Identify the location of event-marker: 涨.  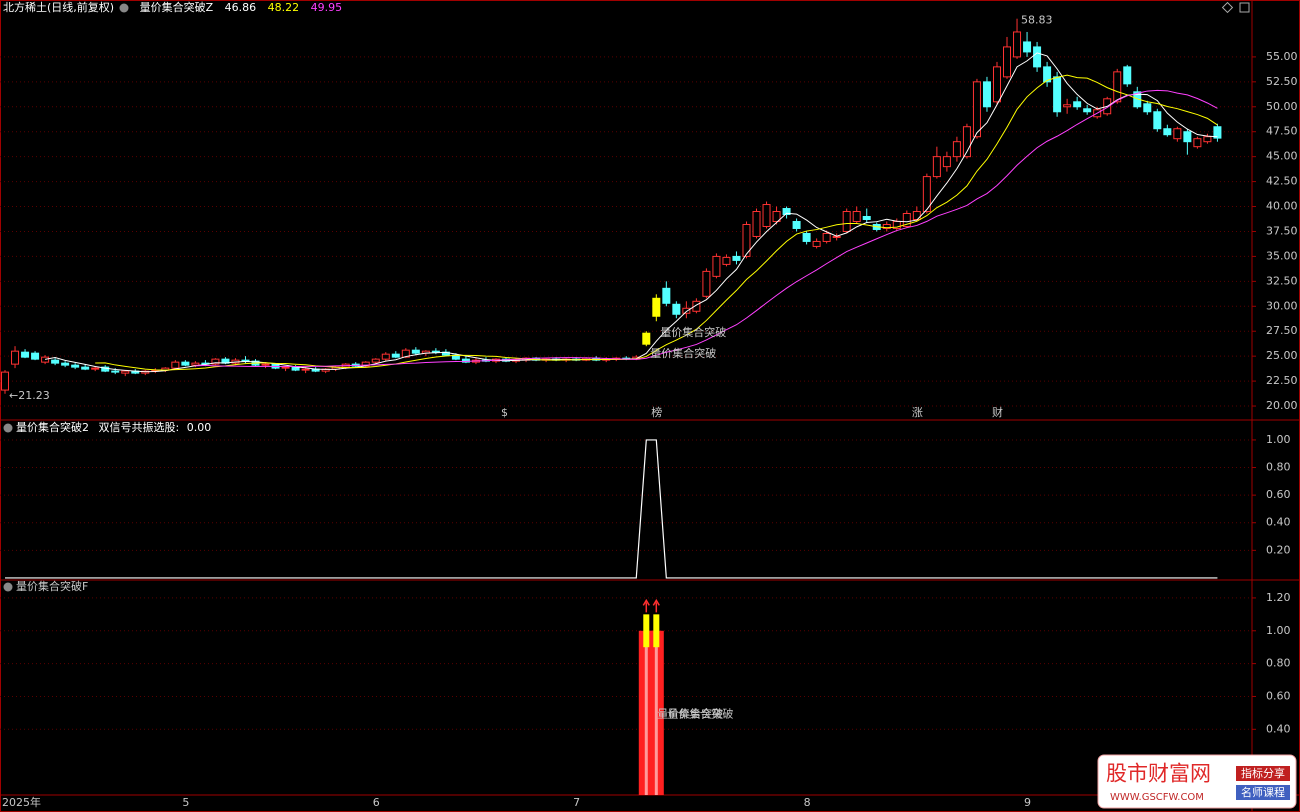
(917, 412).